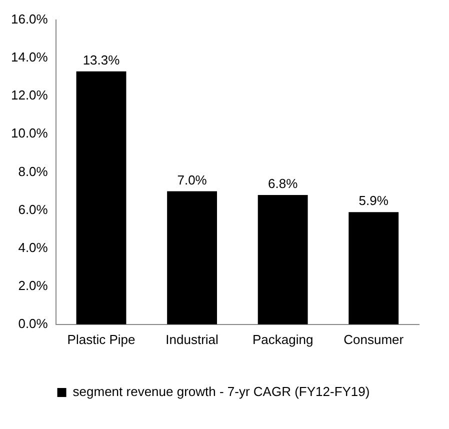  What do you see at coordinates (29, 133) in the screenshot?
I see `y-tick-label: 10.0%` at bounding box center [29, 133].